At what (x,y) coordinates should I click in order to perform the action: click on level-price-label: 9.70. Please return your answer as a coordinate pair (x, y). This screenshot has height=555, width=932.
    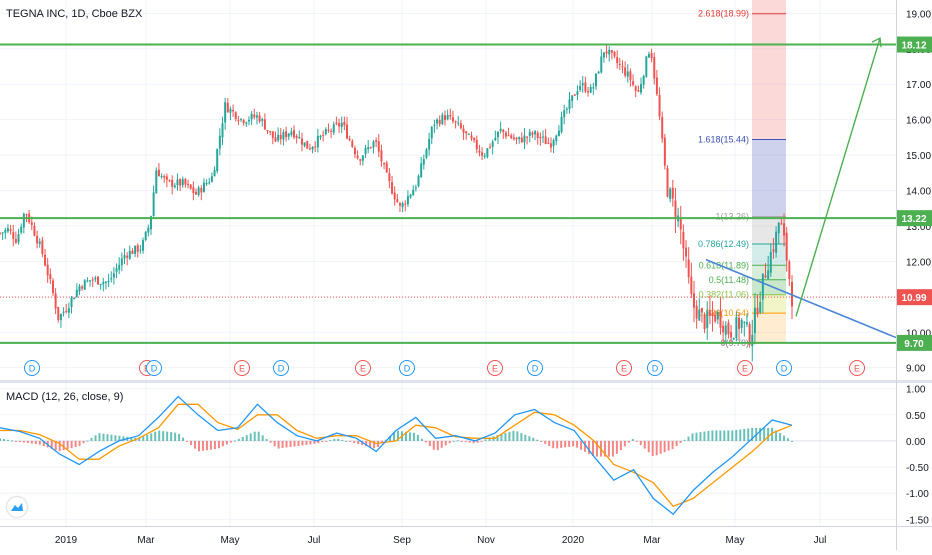
    Looking at the image, I should click on (914, 344).